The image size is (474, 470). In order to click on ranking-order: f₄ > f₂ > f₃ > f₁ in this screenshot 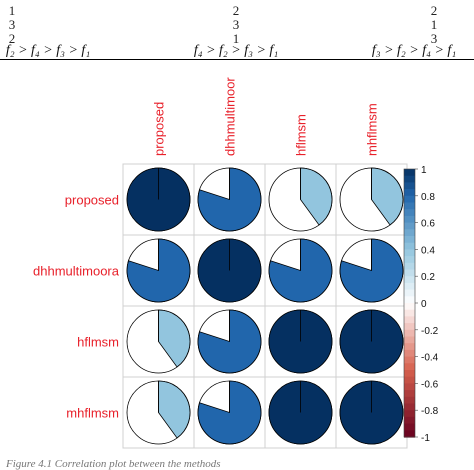, I will do `click(236, 50)`.